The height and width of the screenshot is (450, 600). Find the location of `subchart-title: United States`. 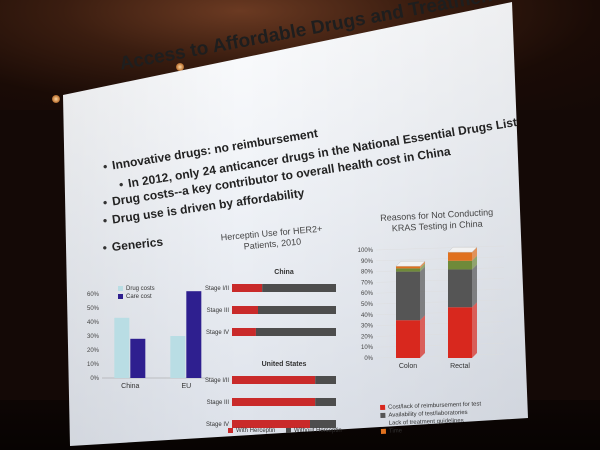

subchart-title: United States is located at coordinates (284, 364).